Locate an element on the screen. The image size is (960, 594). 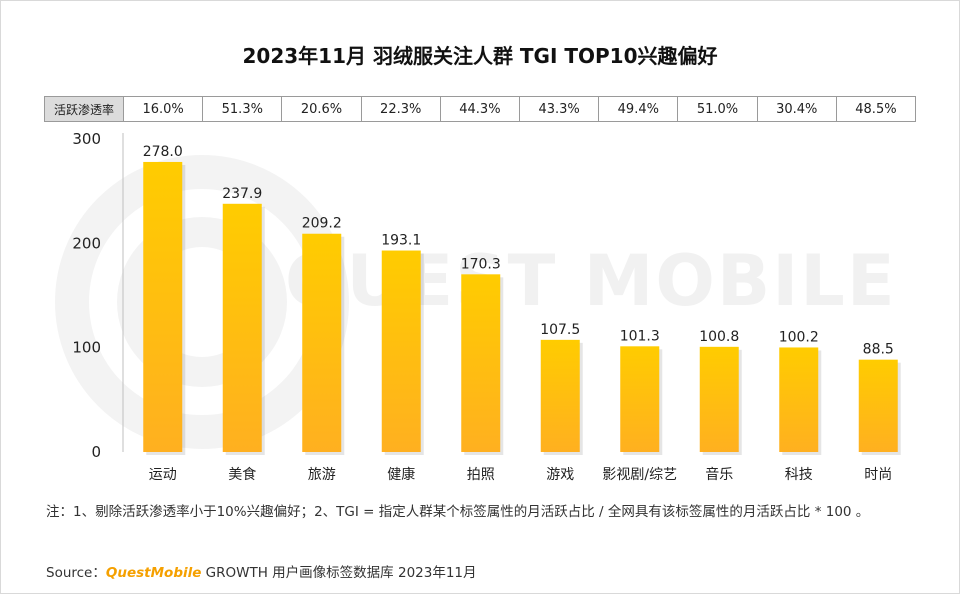
bar-value-label: 170.3 is located at coordinates (481, 264).